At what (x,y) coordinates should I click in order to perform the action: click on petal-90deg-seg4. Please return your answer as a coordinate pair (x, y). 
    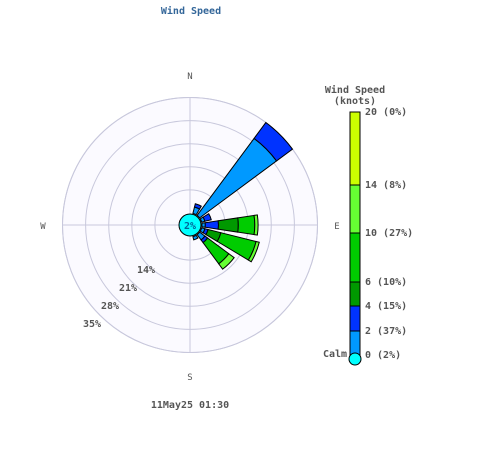
    Looking at the image, I should click on (256, 225).